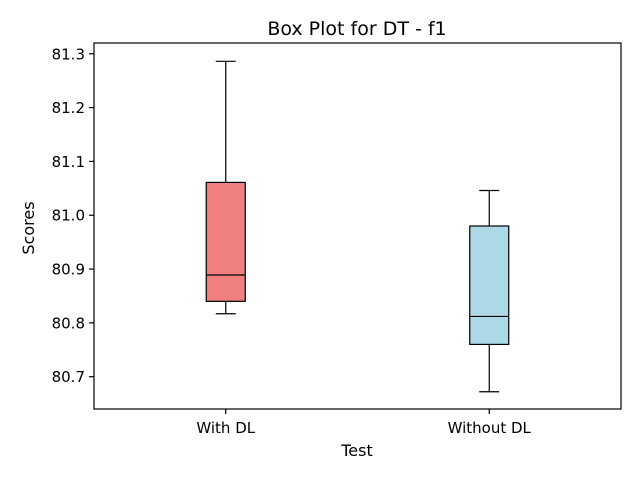 The height and width of the screenshot is (480, 640). What do you see at coordinates (68, 162) in the screenshot?
I see `y-tick-label: 81.1` at bounding box center [68, 162].